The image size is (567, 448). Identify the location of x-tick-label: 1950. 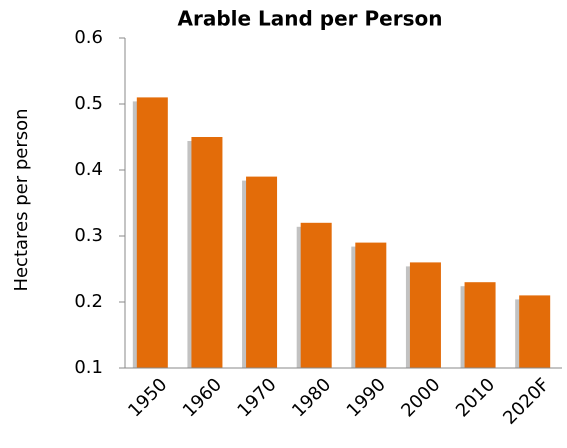
(147, 397).